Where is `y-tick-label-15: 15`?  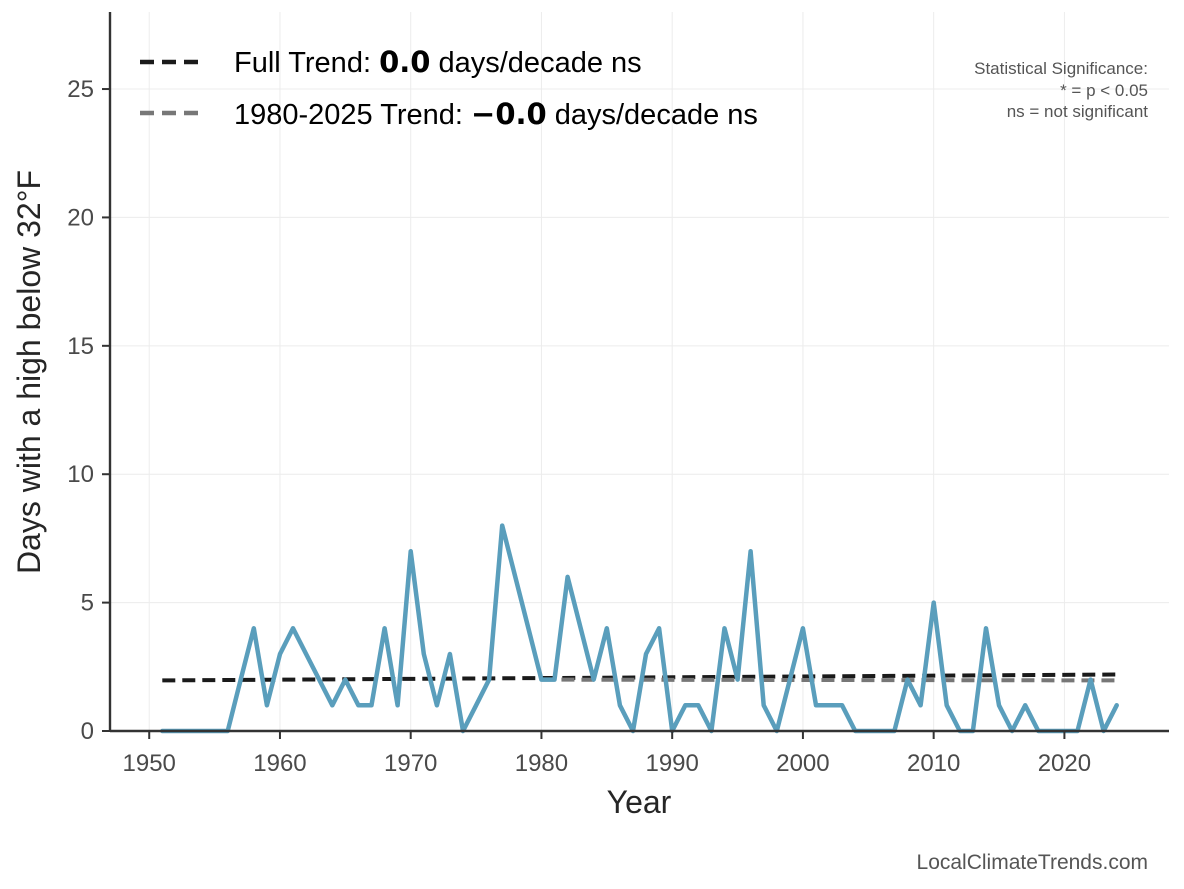
y-tick-label-15: 15 is located at coordinates (80, 346).